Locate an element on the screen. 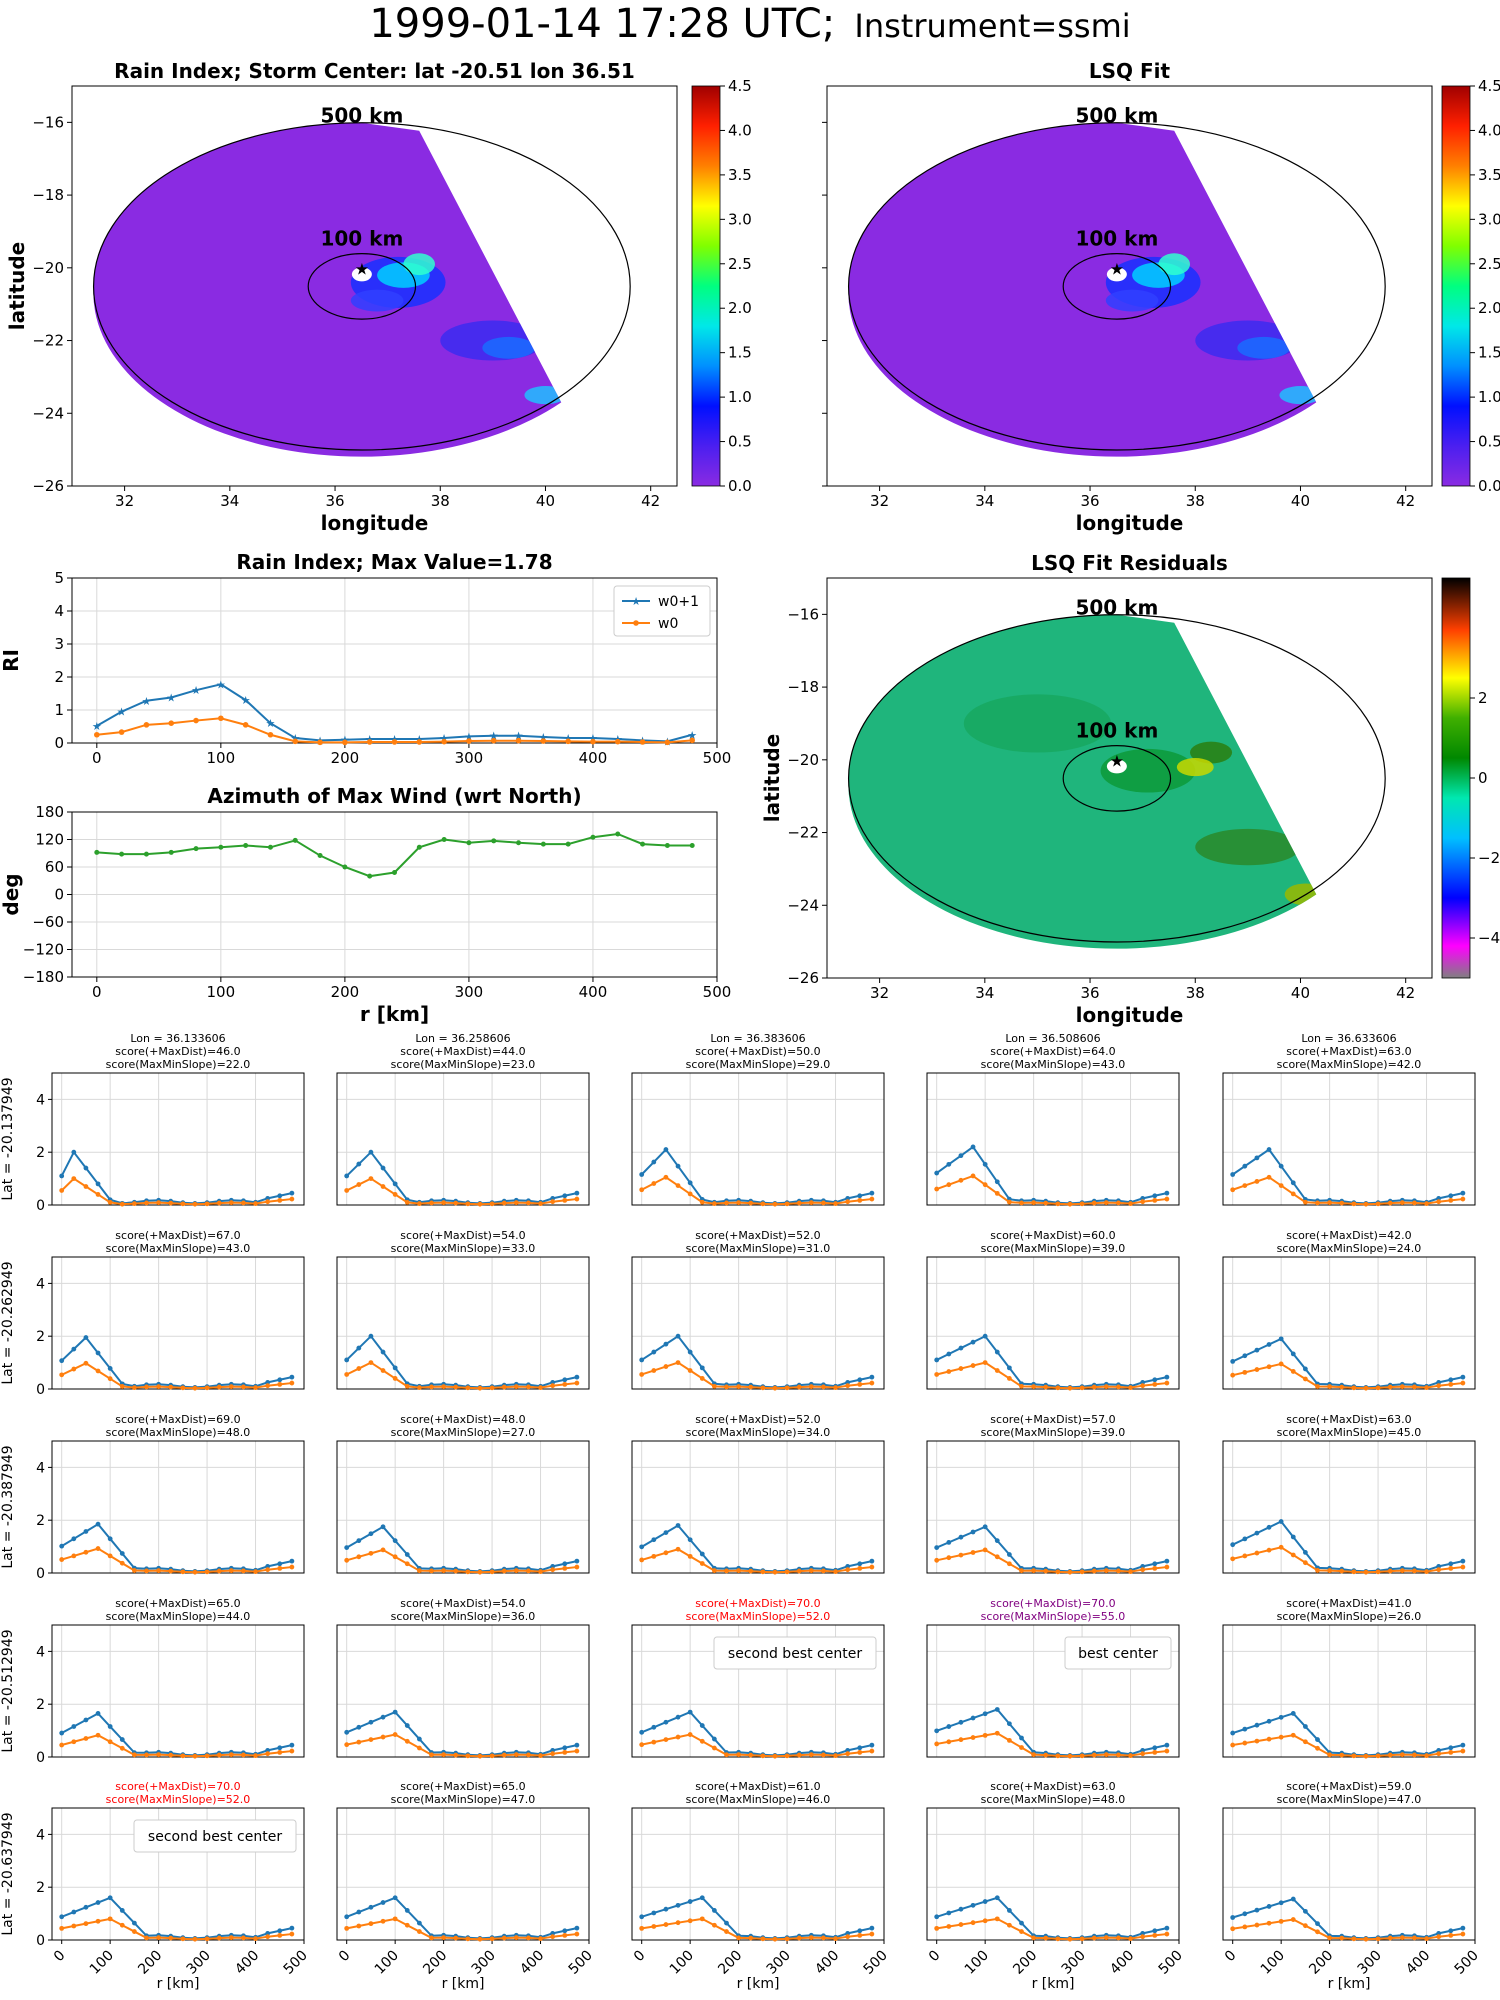  score-maxminslope: score(MaxMinSlope)=45.0 is located at coordinates (1349, 1432).